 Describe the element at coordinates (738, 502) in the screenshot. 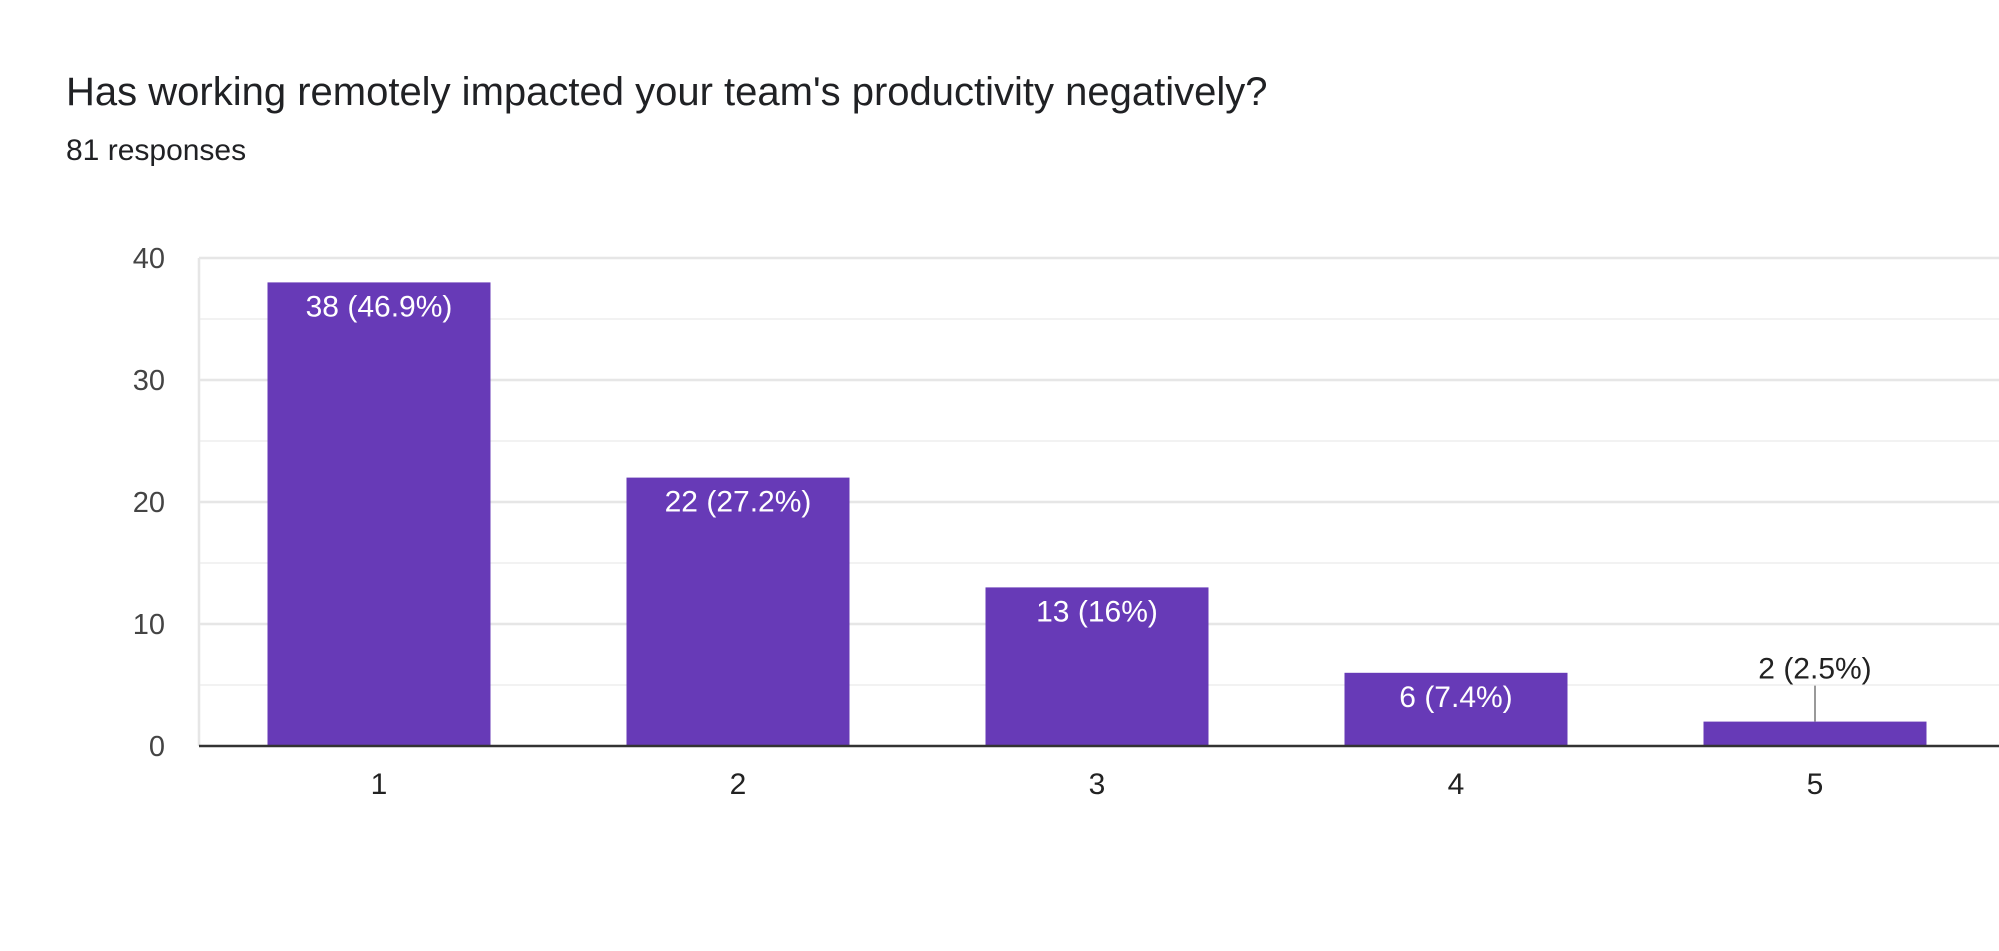

I see `data-label: 22 (27.2%)` at that location.